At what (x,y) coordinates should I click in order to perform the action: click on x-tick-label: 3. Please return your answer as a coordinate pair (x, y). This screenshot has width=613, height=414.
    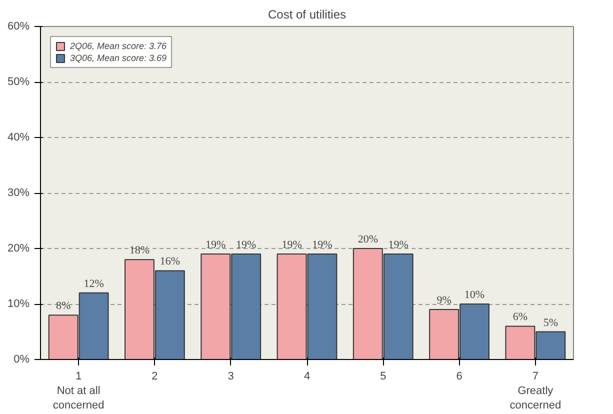
    Looking at the image, I should click on (231, 376).